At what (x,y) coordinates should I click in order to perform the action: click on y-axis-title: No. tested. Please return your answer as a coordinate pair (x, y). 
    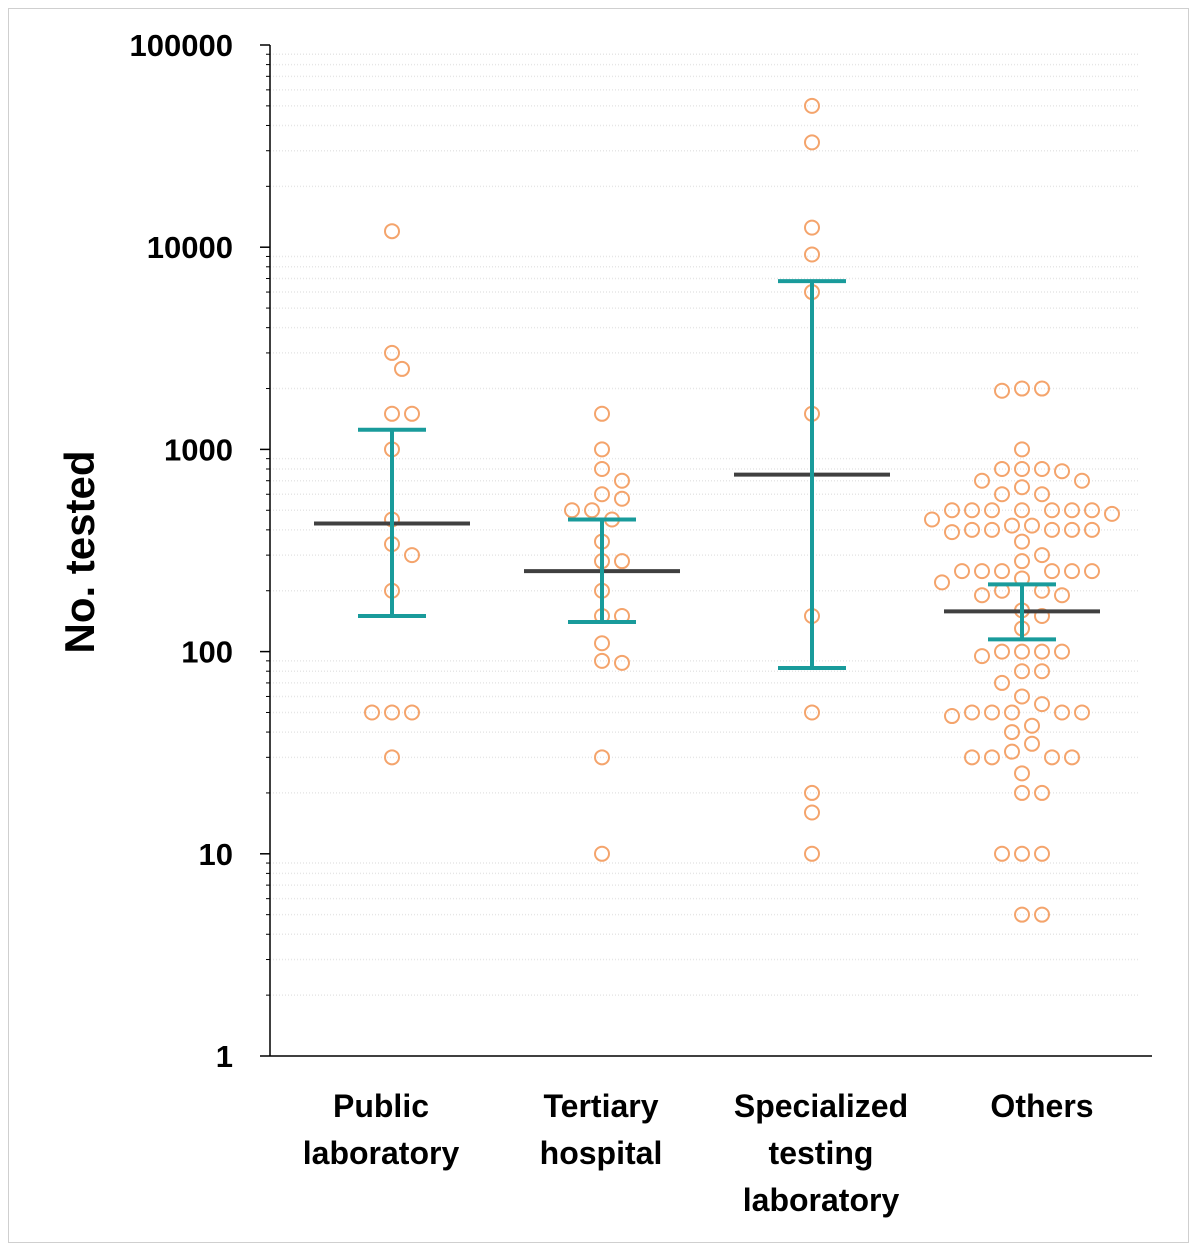
    Looking at the image, I should click on (79, 551).